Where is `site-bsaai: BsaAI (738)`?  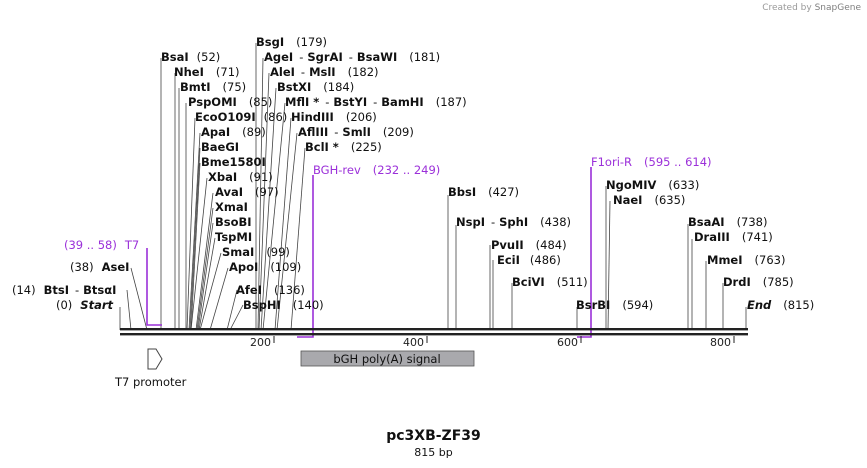
site-bsaai: BsaAI (738) is located at coordinates (728, 222).